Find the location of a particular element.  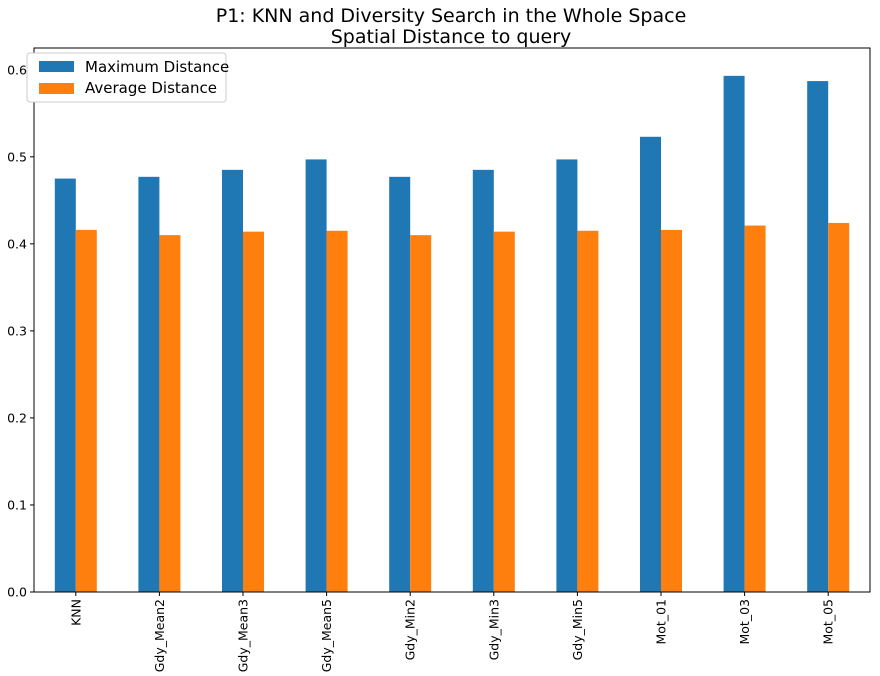

y-tick-label: 0.1 is located at coordinates (17, 504).